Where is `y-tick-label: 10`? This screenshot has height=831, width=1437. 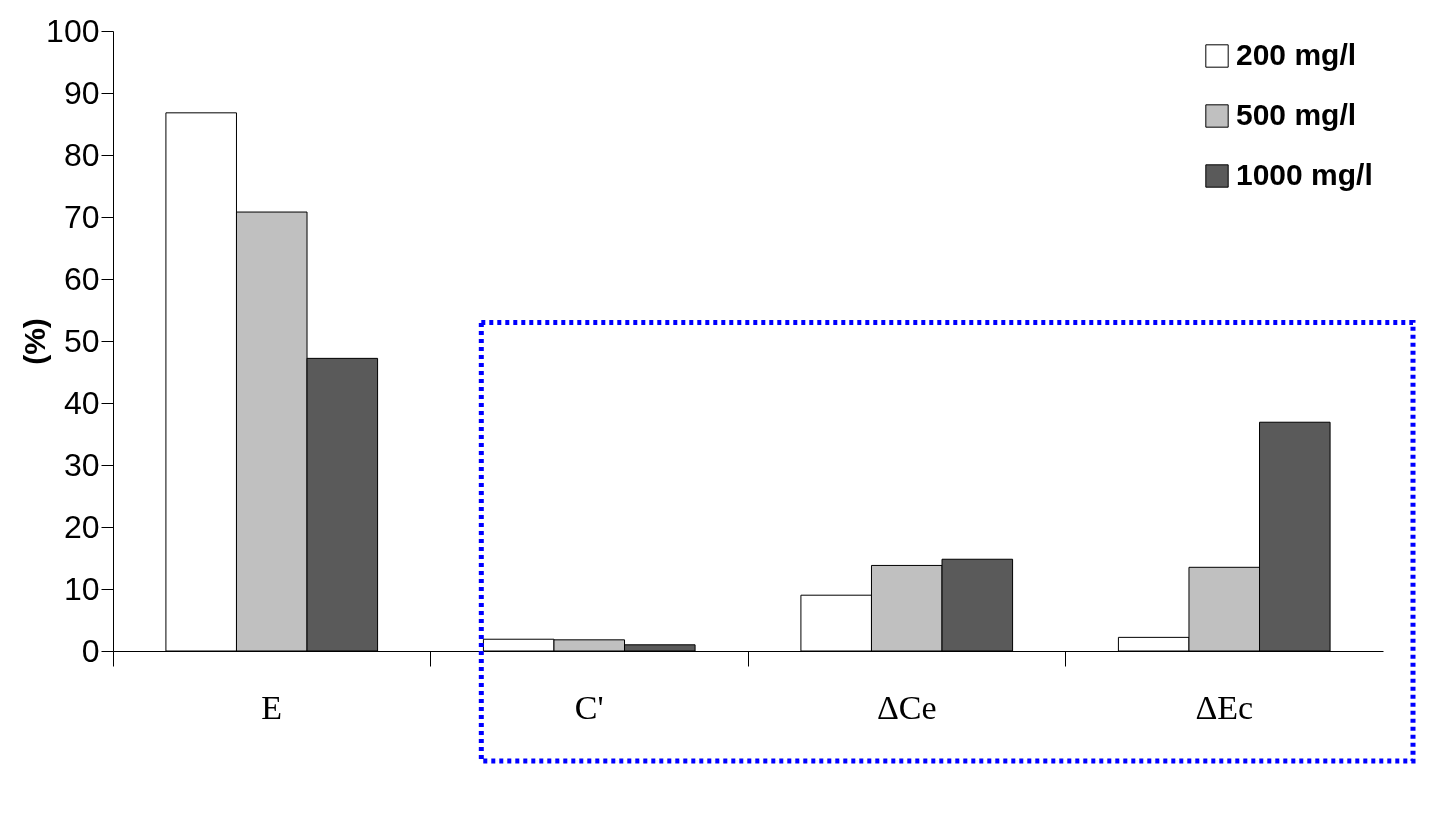 y-tick-label: 10 is located at coordinates (81, 588).